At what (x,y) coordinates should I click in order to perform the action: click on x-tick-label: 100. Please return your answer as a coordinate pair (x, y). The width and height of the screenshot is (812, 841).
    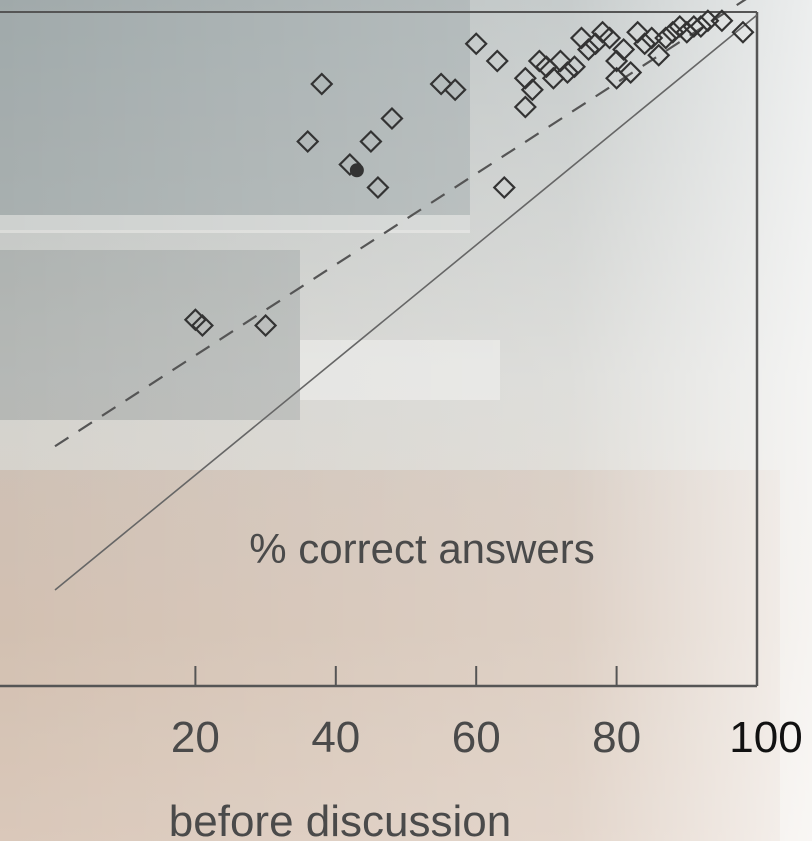
    Looking at the image, I should click on (765, 737).